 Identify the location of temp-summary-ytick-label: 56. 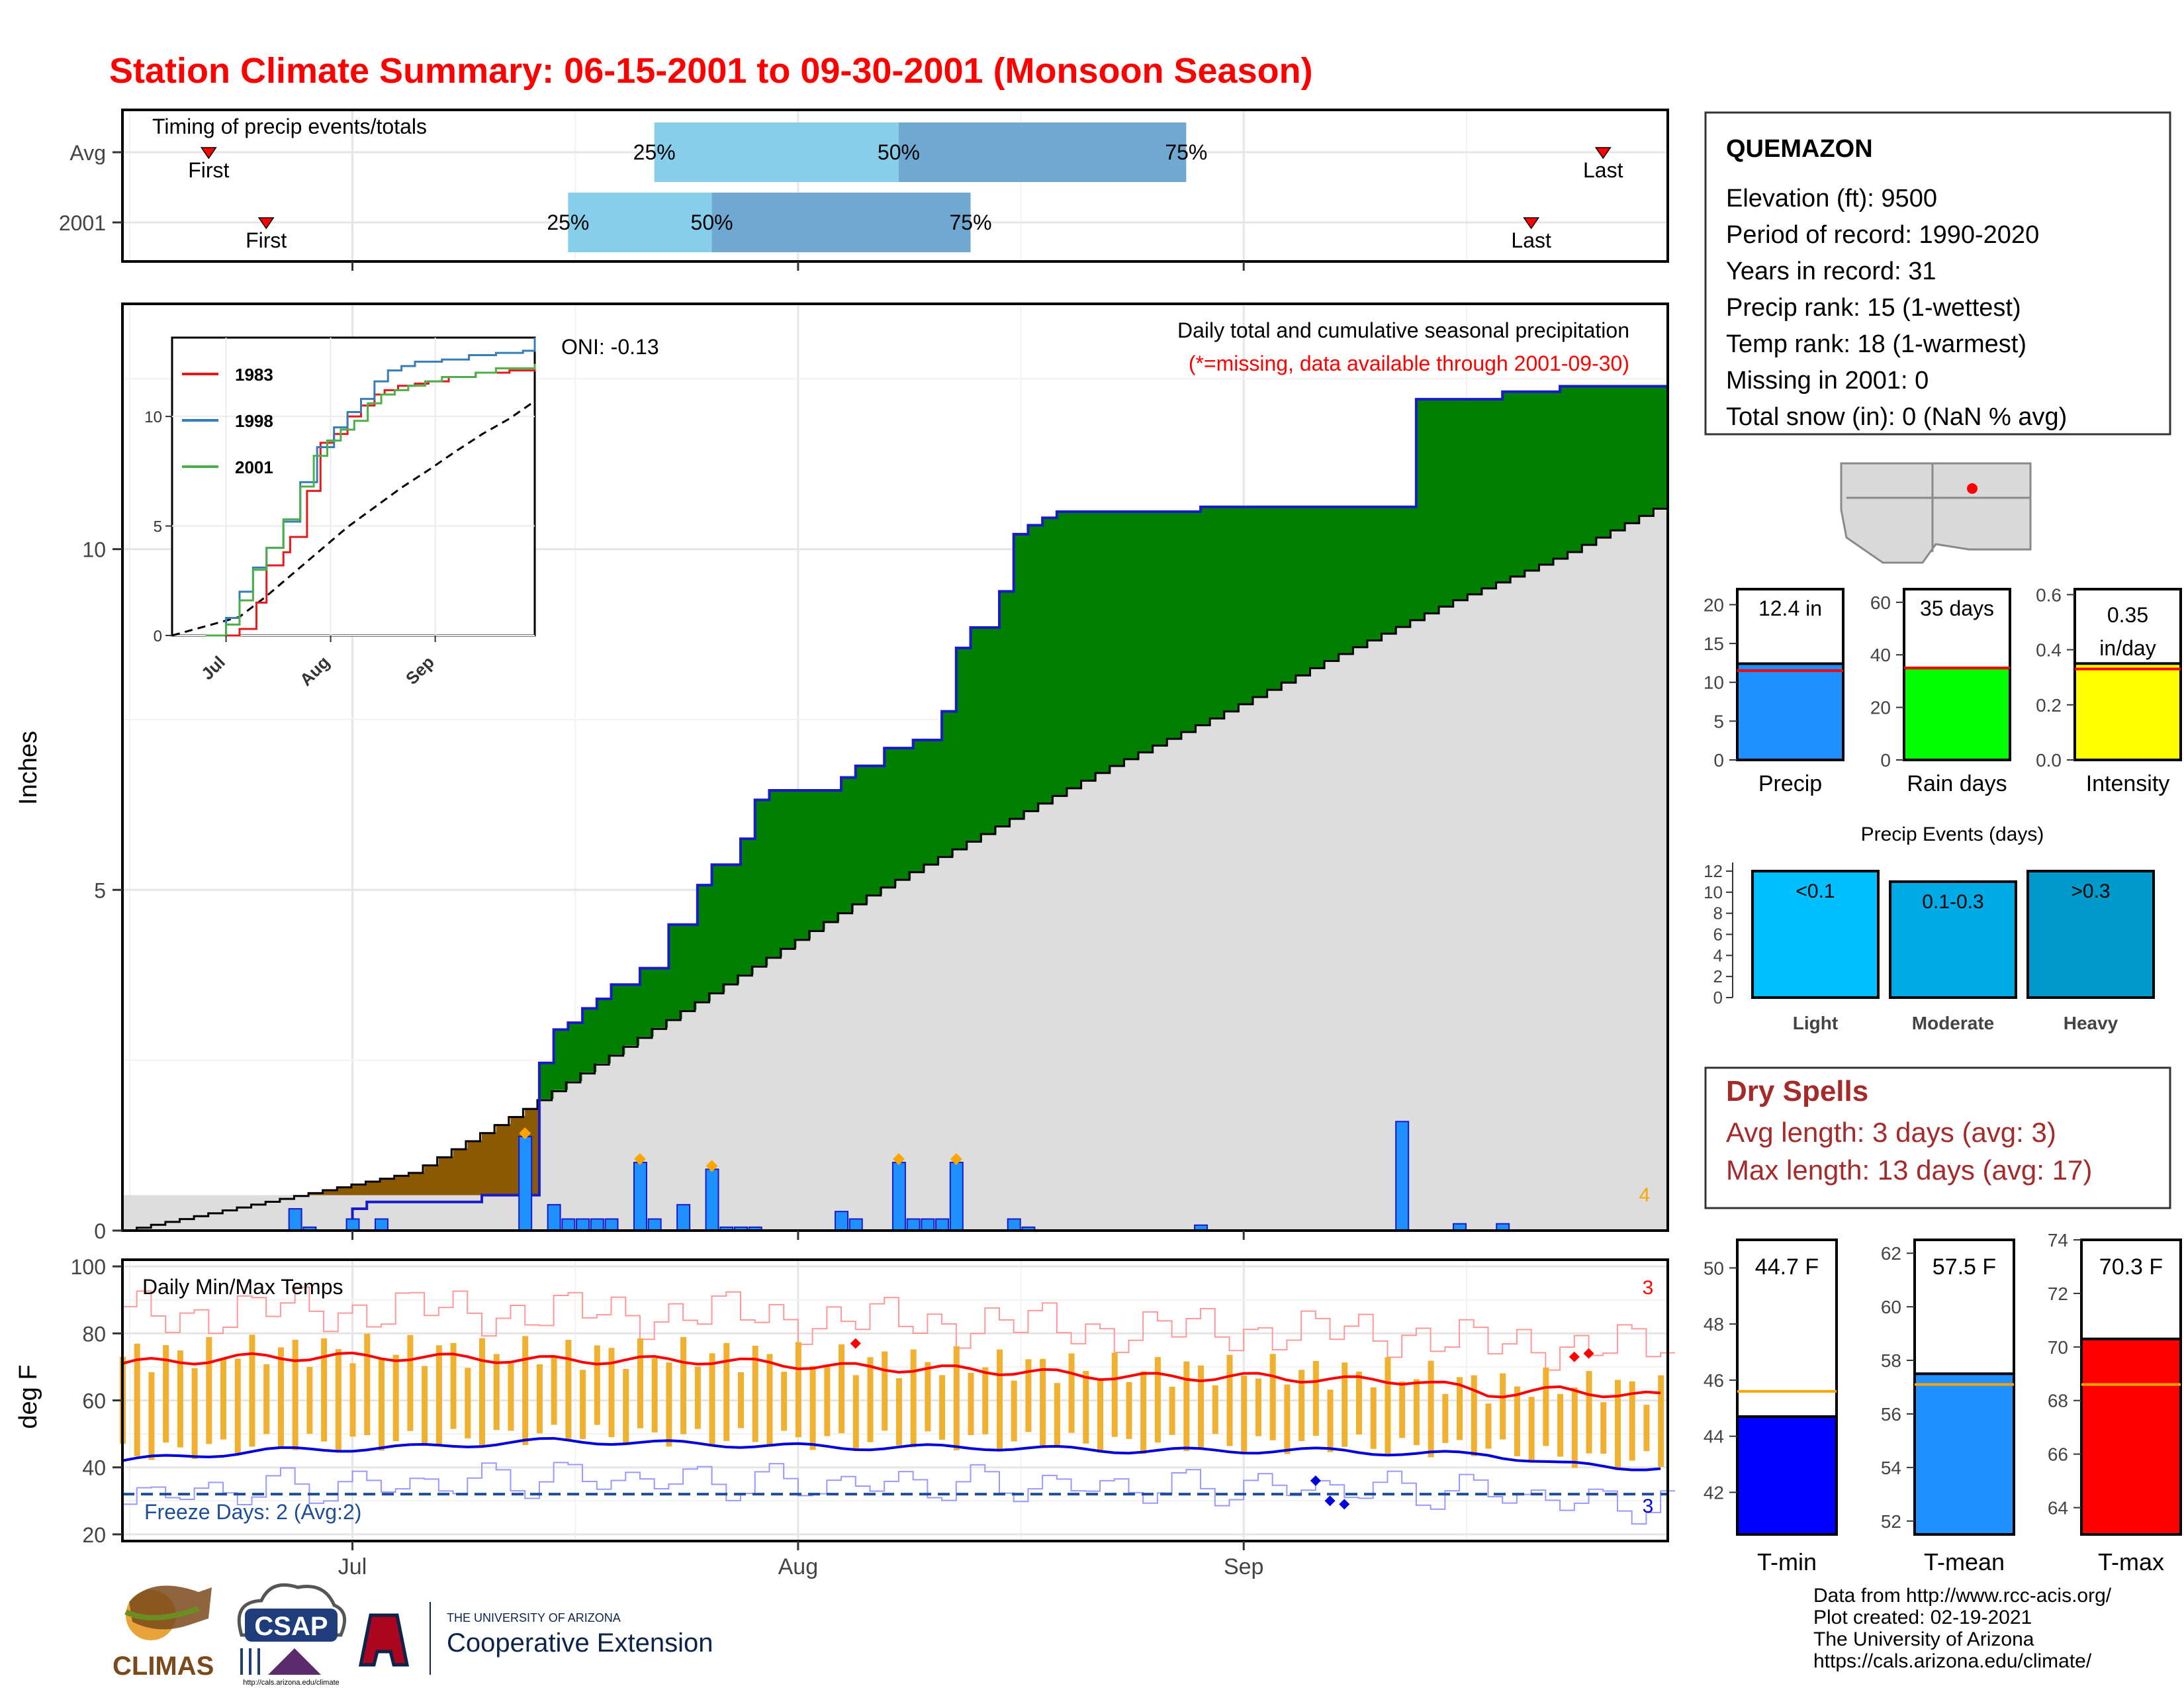
(1891, 1414).